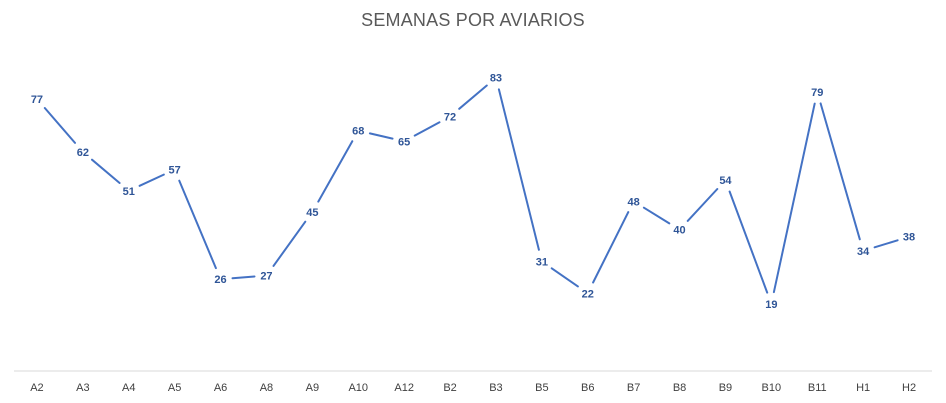 This screenshot has height=403, width=946. I want to click on data-label: 79, so click(817, 93).